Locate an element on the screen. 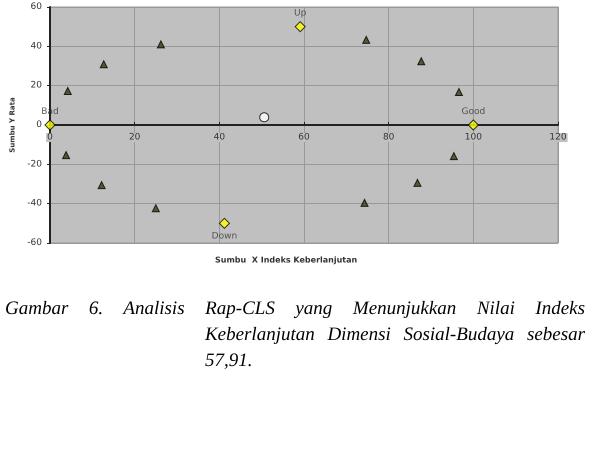  x-axis-title: Sumbu X Indeks Keberlanjutan is located at coordinates (286, 260).